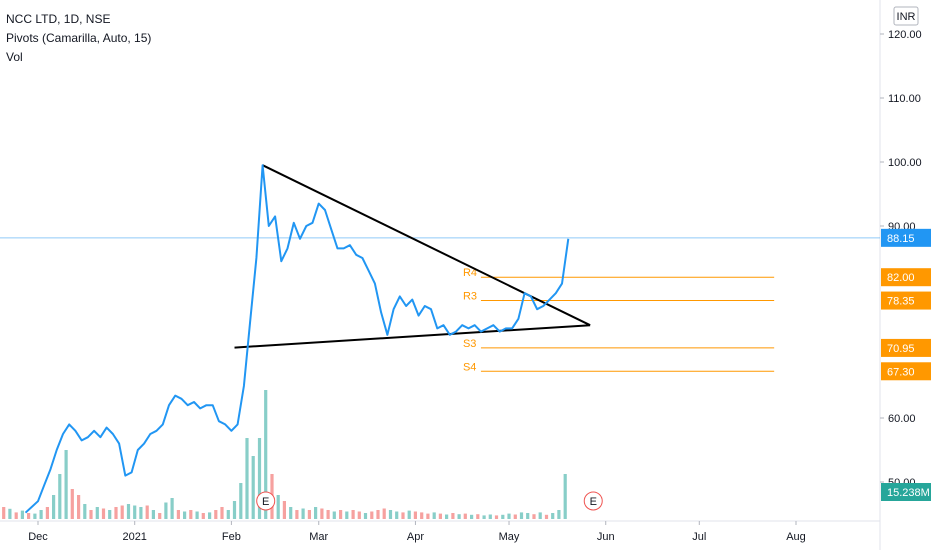 This screenshot has width=932, height=550. Describe the element at coordinates (14, 57) in the screenshot. I see `volume-indicator-label: Vol` at that location.